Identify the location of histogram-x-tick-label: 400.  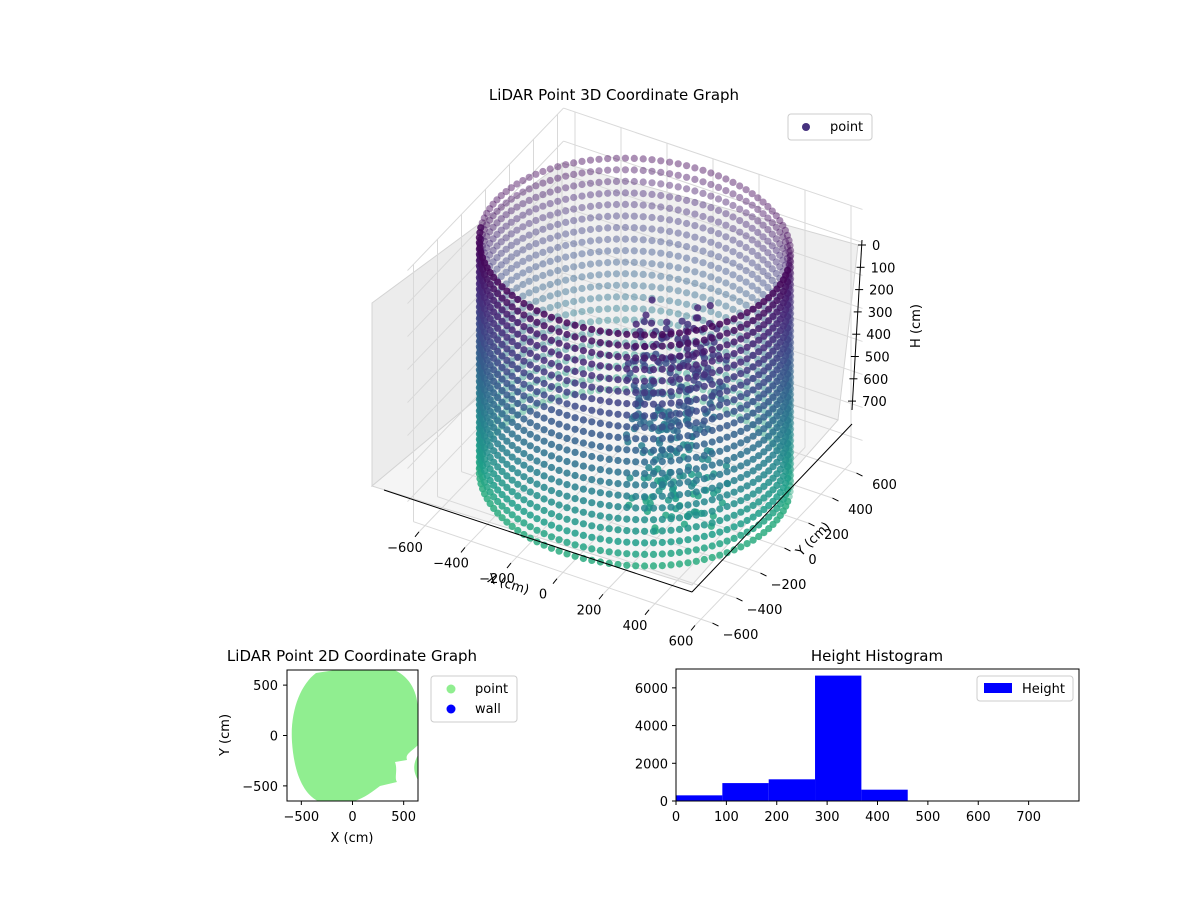
(877, 817).